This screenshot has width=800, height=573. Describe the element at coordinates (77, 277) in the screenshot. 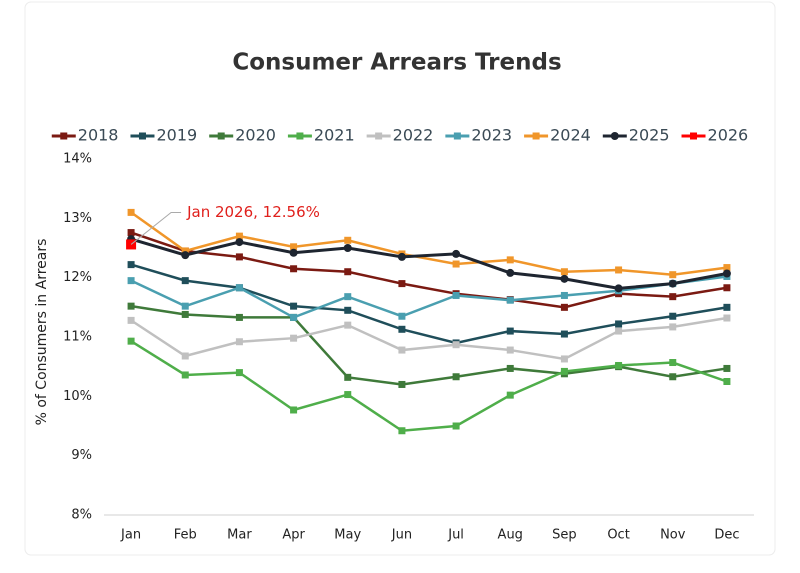

I see `y-tick-label: 12%` at that location.